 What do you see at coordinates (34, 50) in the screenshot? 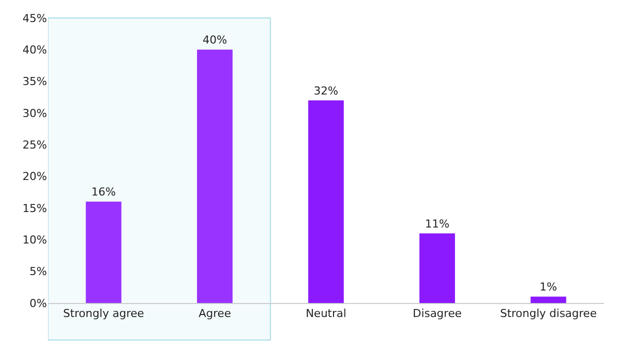
I see `y-tick-label: 40%` at bounding box center [34, 50].